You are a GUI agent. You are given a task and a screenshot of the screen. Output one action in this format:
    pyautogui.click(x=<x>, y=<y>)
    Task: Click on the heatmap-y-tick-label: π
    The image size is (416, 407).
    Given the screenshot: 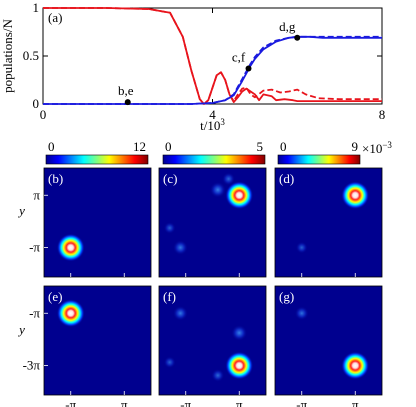 What is the action you would take?
    pyautogui.click(x=36, y=194)
    